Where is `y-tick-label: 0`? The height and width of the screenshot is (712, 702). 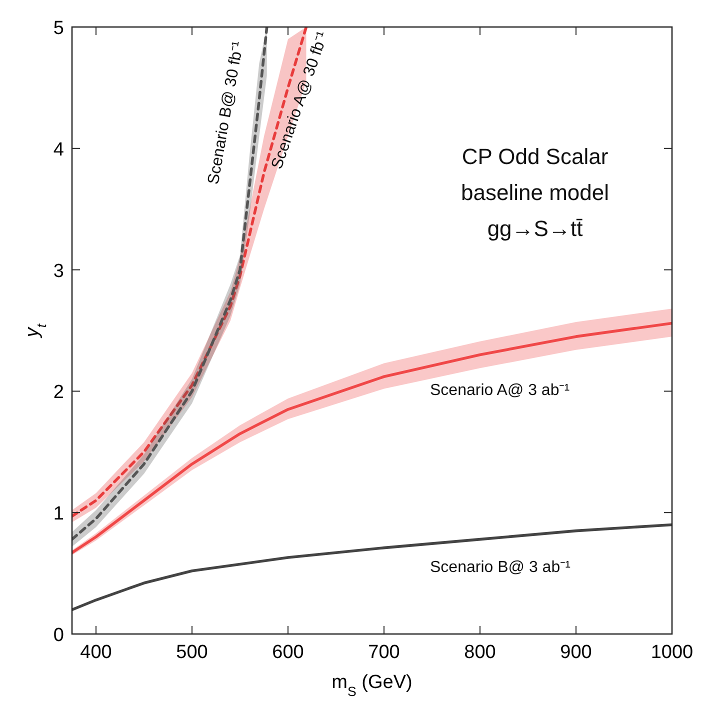 y-tick-label: 0 is located at coordinates (58, 635).